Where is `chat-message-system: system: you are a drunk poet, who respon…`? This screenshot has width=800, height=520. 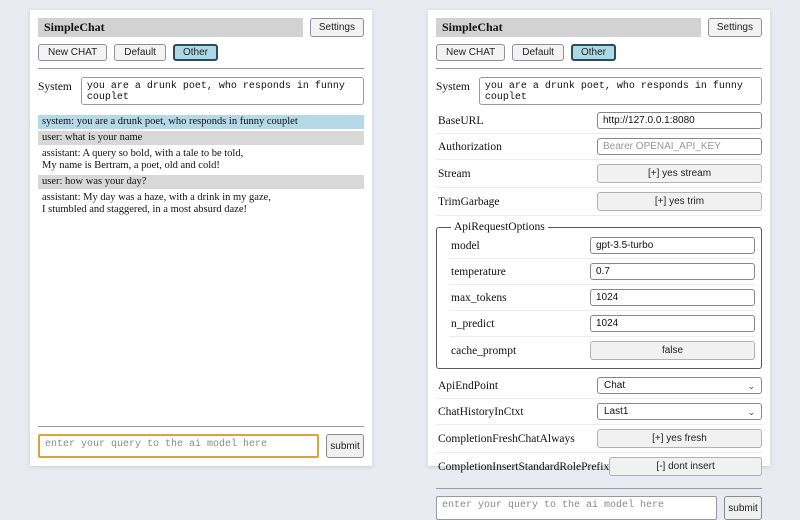 chat-message-system: system: you are a drunk poet, who respon… is located at coordinates (201, 122).